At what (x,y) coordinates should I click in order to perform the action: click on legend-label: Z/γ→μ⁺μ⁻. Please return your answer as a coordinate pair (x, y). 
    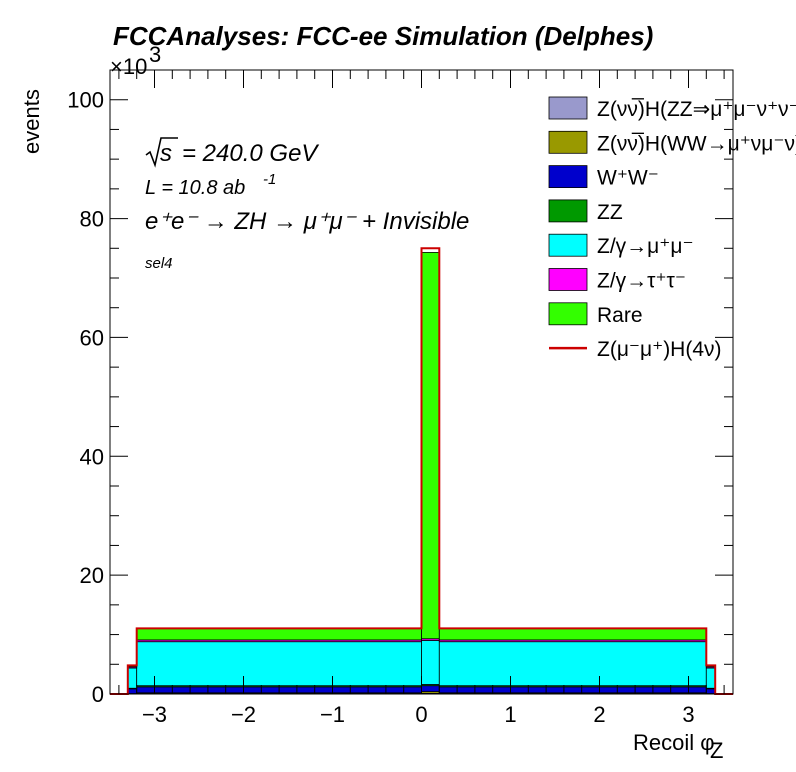
    Looking at the image, I should click on (645, 246).